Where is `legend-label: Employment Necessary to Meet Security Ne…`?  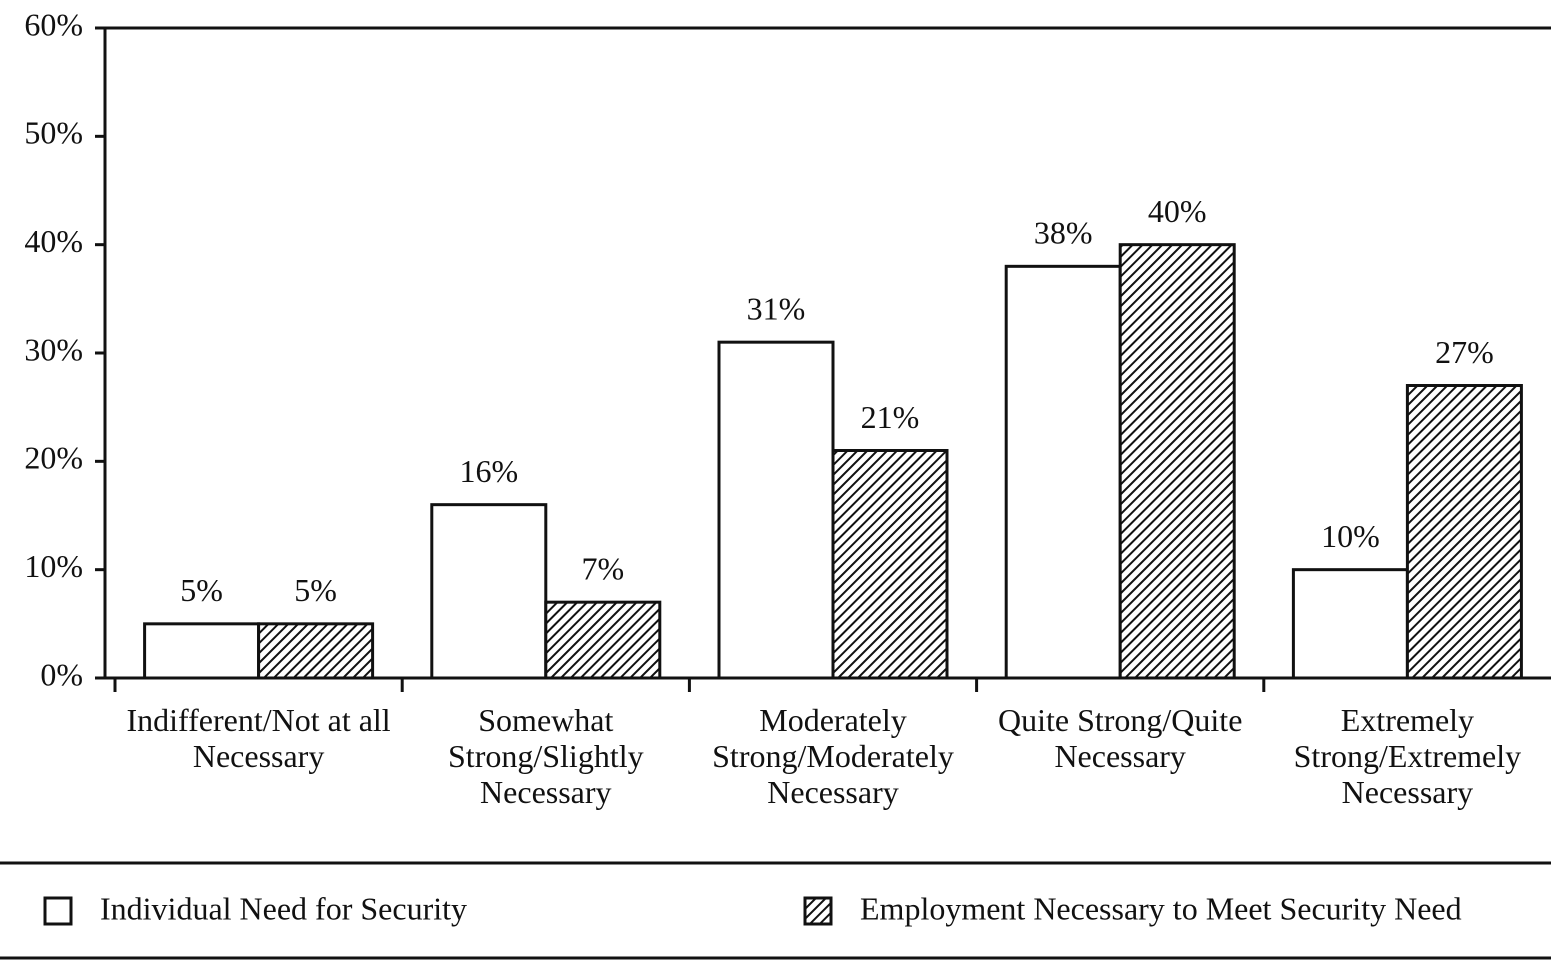
legend-label: Employment Necessary to Meet Security Ne… is located at coordinates (1161, 908).